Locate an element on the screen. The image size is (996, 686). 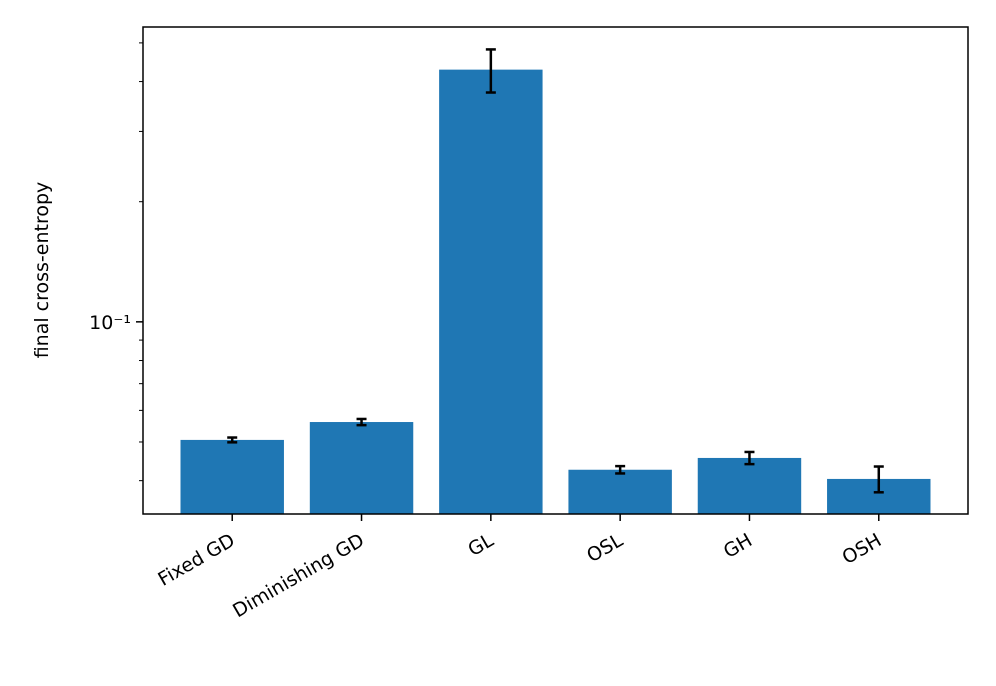
x-tick-label: GH is located at coordinates (738, 546).